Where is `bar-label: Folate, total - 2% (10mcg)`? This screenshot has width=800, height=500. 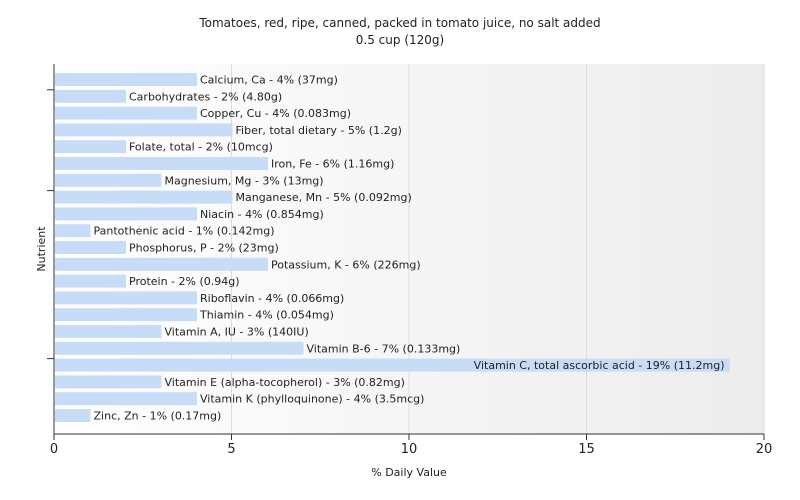 bar-label: Folate, total - 2% (10mcg) is located at coordinates (201, 147).